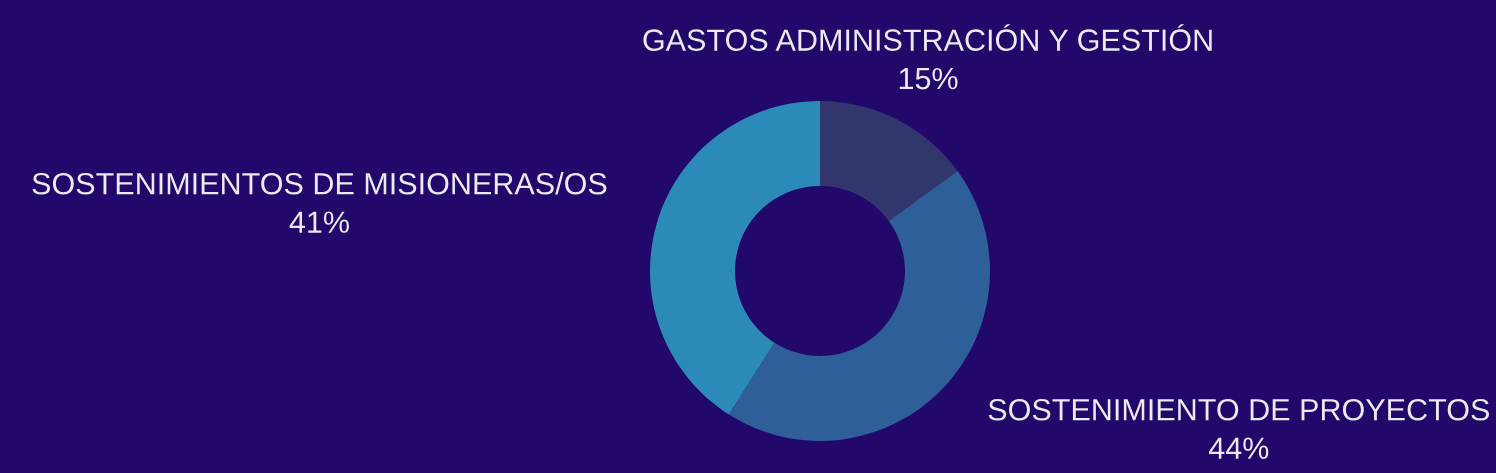  What do you see at coordinates (1238, 409) in the screenshot?
I see `slice-label: SOSTENIMIENTO DE PROYECTOS` at bounding box center [1238, 409].